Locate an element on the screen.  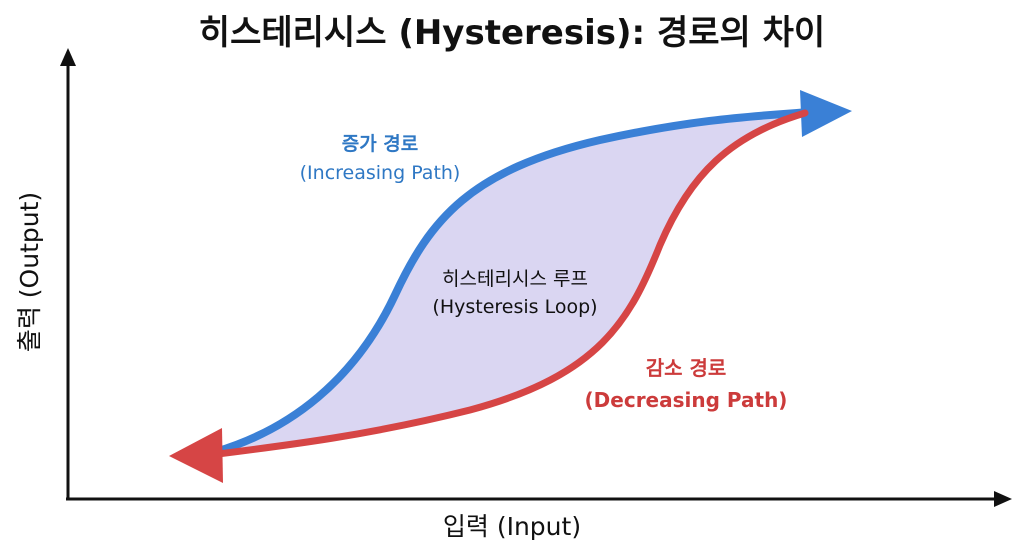
hysteresis-loop-label-kr: 히스테리시스 루프 is located at coordinates (515, 279).